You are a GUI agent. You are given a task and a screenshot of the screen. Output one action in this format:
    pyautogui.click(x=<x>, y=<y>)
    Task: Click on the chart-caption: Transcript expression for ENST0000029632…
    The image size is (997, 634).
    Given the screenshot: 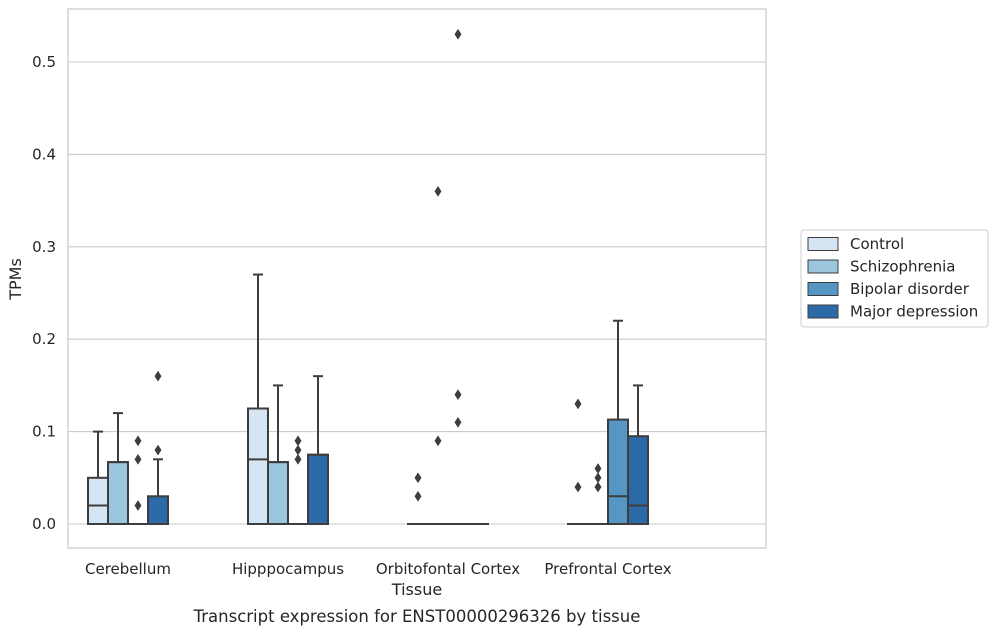 What is the action you would take?
    pyautogui.click(x=417, y=616)
    